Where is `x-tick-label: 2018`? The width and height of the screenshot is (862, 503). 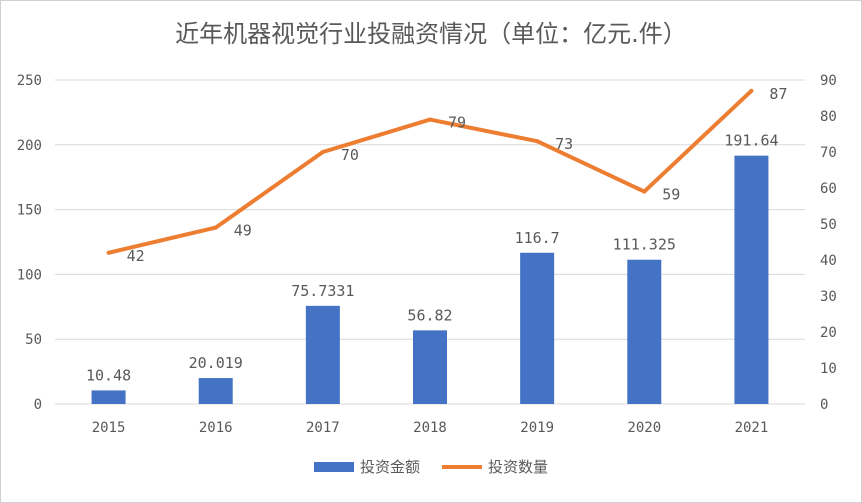 x-tick-label: 2018 is located at coordinates (430, 428).